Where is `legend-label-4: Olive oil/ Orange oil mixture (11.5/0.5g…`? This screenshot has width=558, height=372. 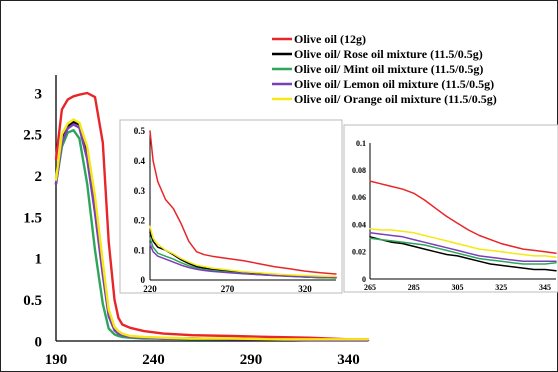 legend-label-4: Olive oil/ Orange oil mixture (11.5/0.5g… is located at coordinates (395, 99).